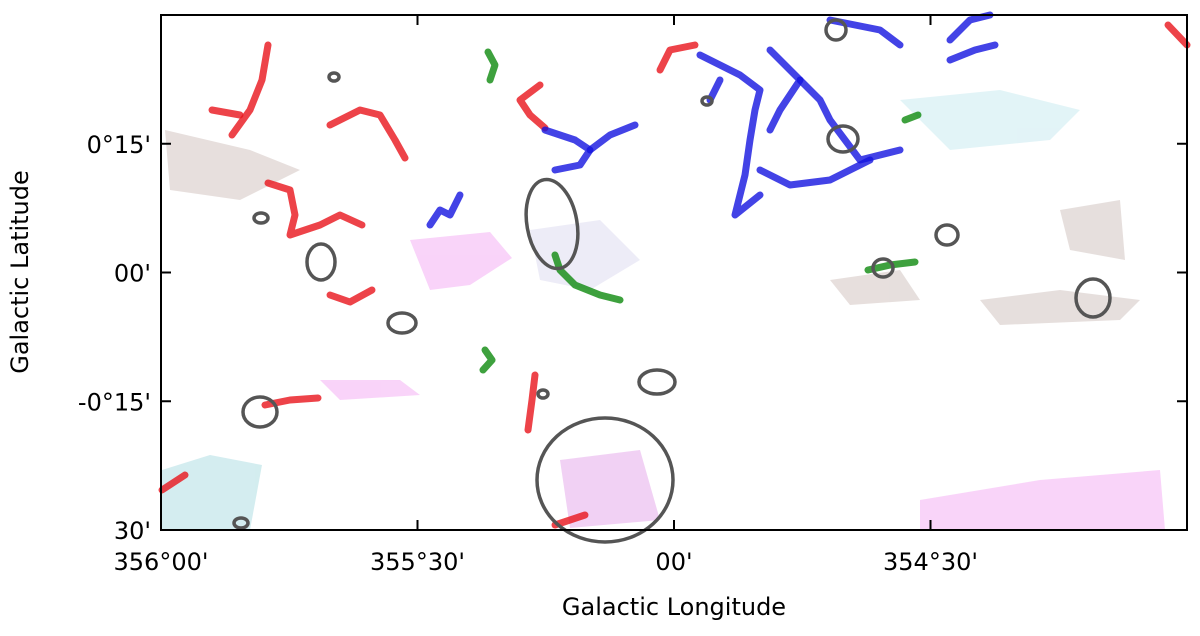 The image size is (1200, 636). Describe the element at coordinates (119, 145) in the screenshot. I see `y-tick-label: 0°15'` at that location.